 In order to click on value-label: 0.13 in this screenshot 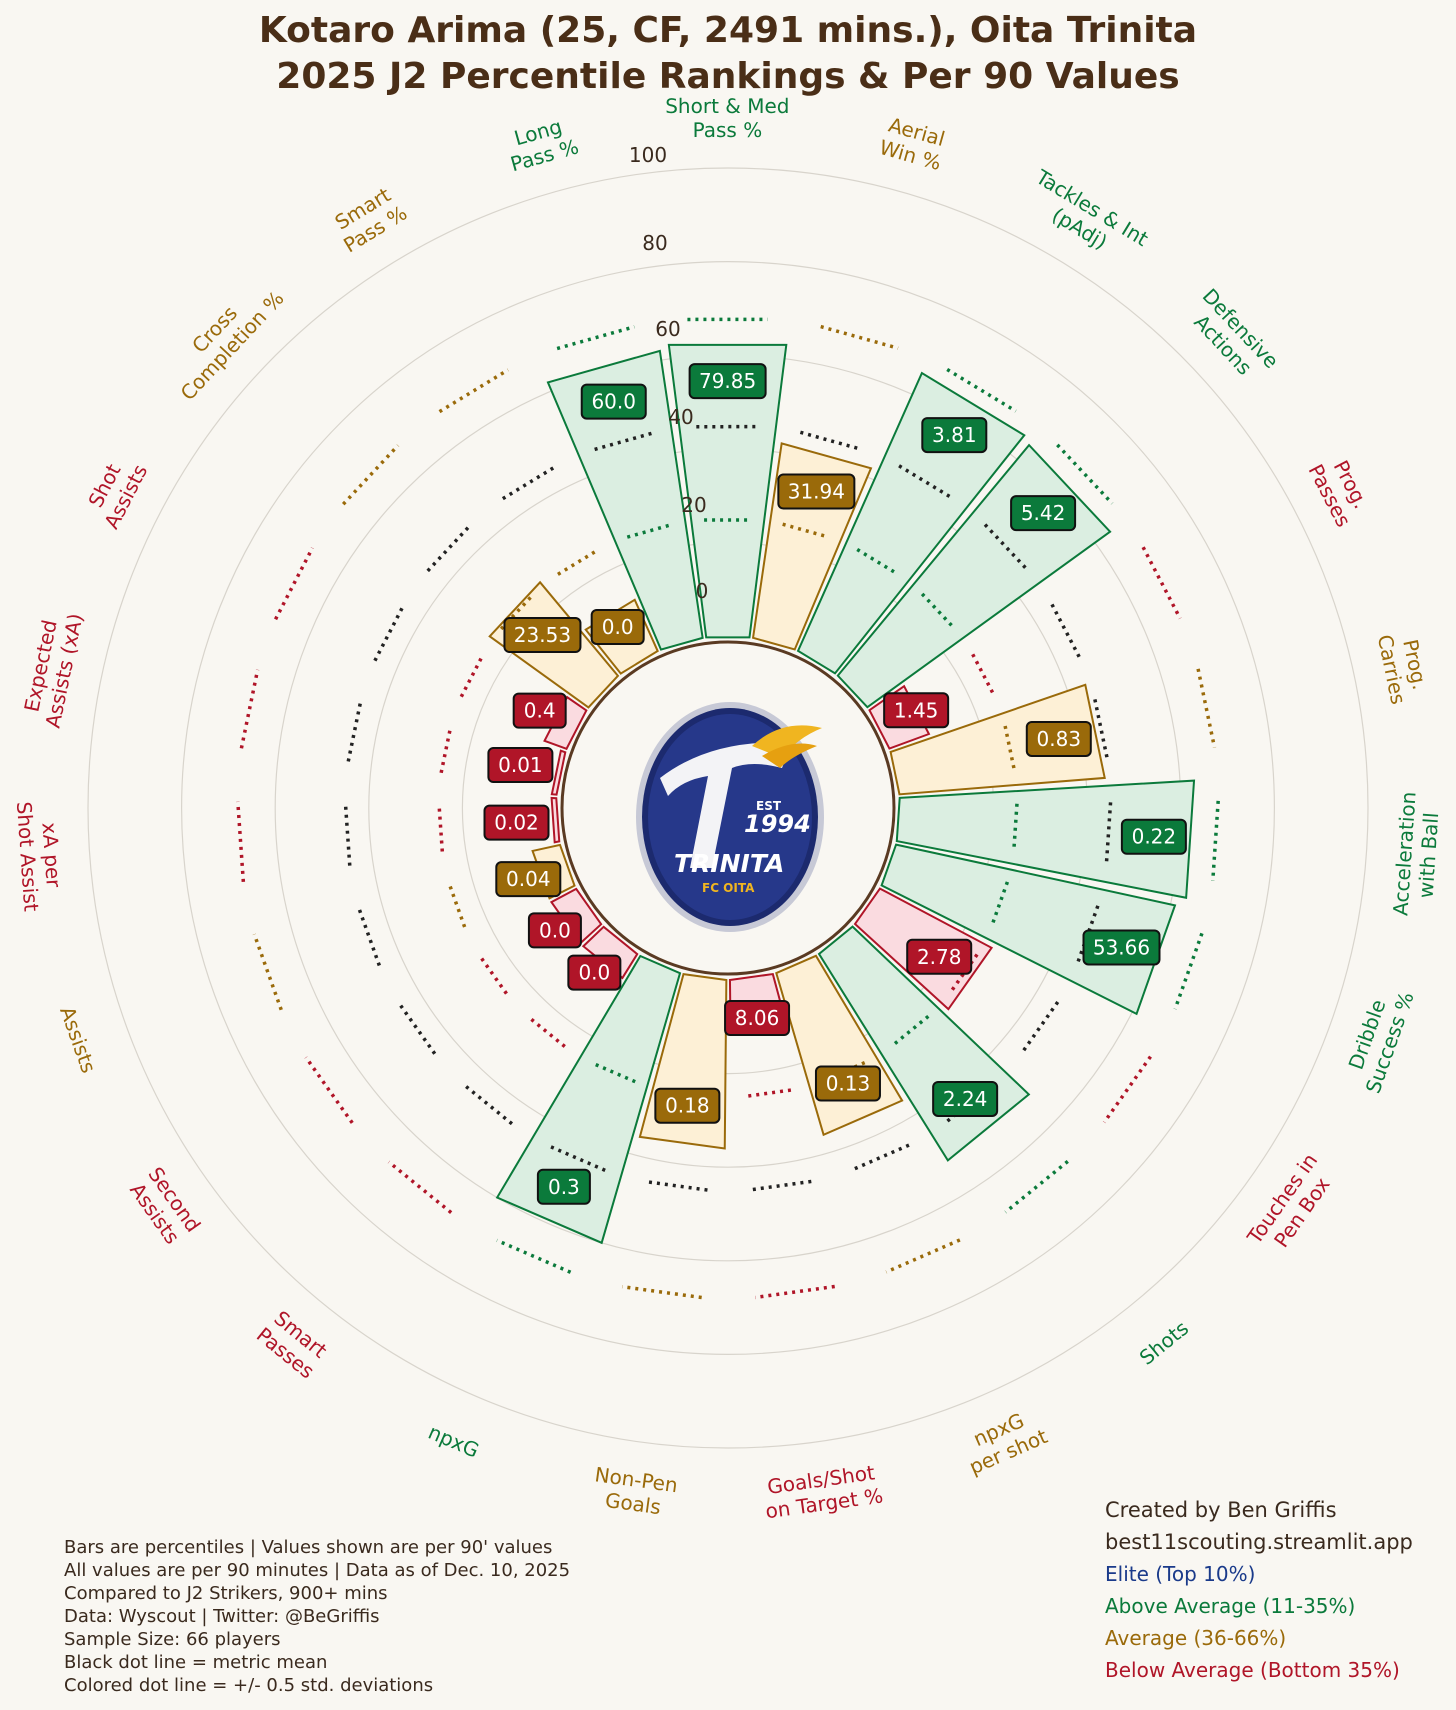, I will do `click(848, 1083)`.